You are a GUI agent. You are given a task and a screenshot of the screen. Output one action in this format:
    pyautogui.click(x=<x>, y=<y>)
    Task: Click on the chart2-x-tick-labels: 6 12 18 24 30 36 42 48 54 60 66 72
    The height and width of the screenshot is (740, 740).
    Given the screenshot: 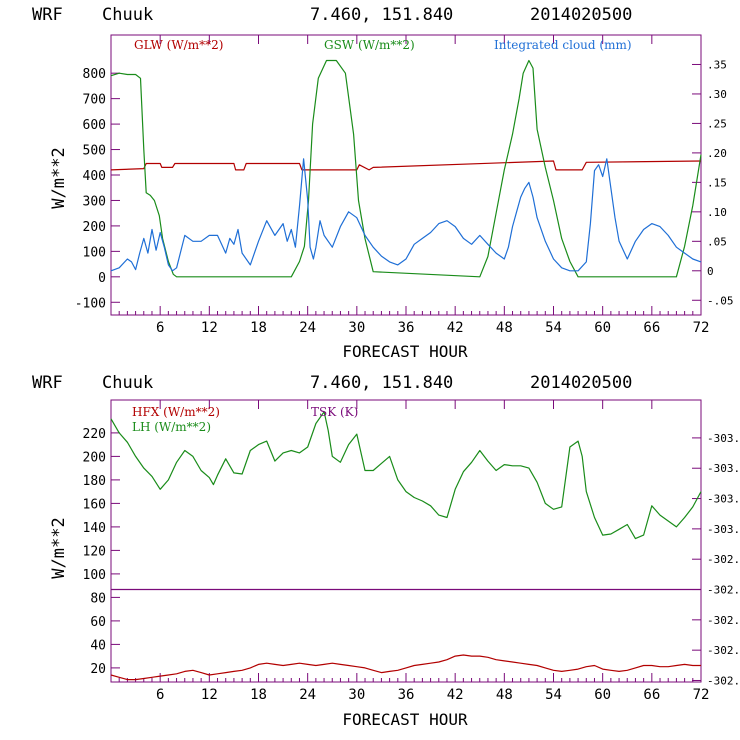 What is the action you would take?
    pyautogui.click(x=432, y=695)
    